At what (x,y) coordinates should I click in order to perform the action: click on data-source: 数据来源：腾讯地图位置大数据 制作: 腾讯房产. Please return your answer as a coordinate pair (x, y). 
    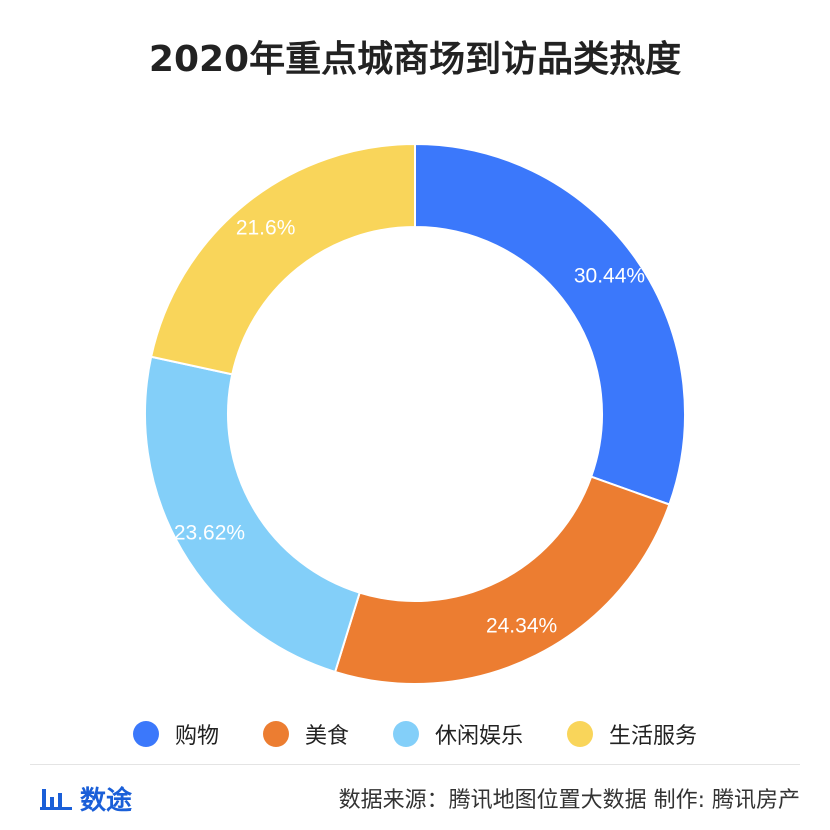
    Looking at the image, I should click on (569, 800).